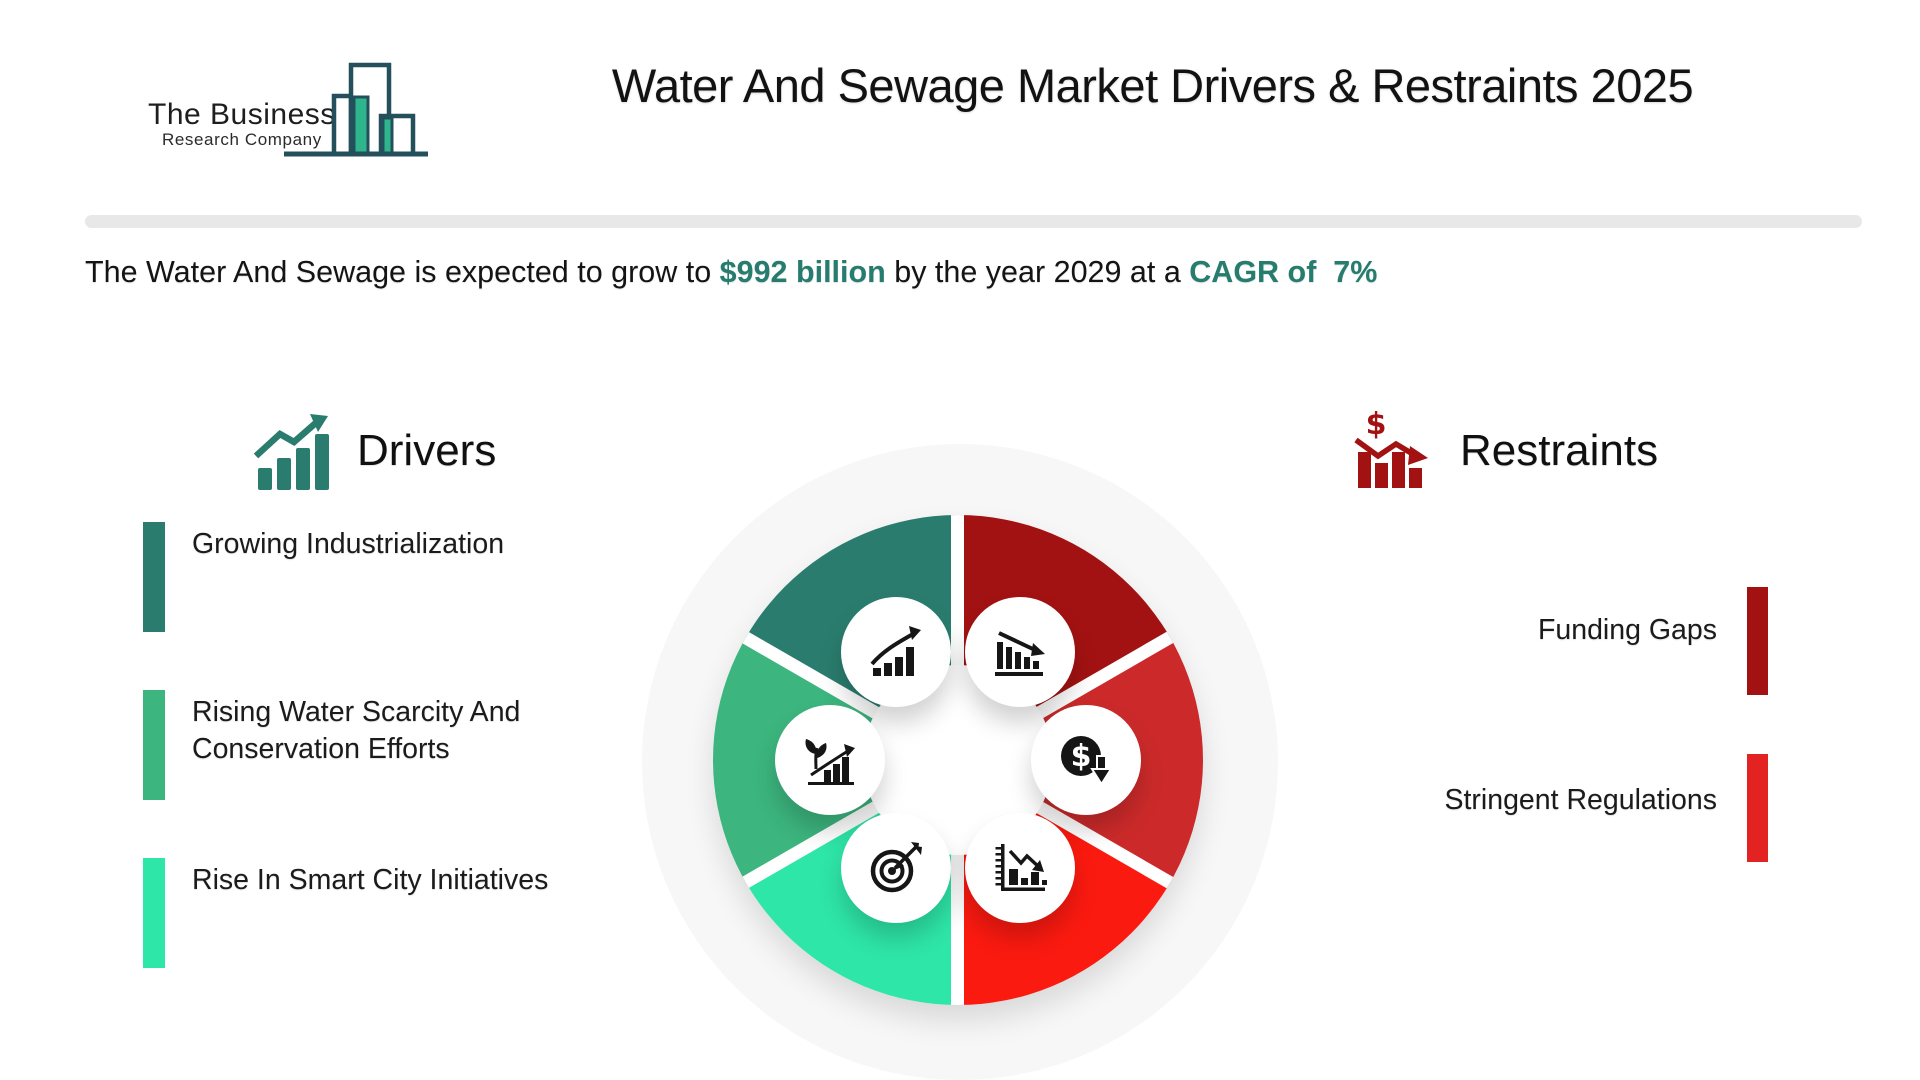 The image size is (1920, 1080). I want to click on declining-line-chart-icon, so click(1021, 867).